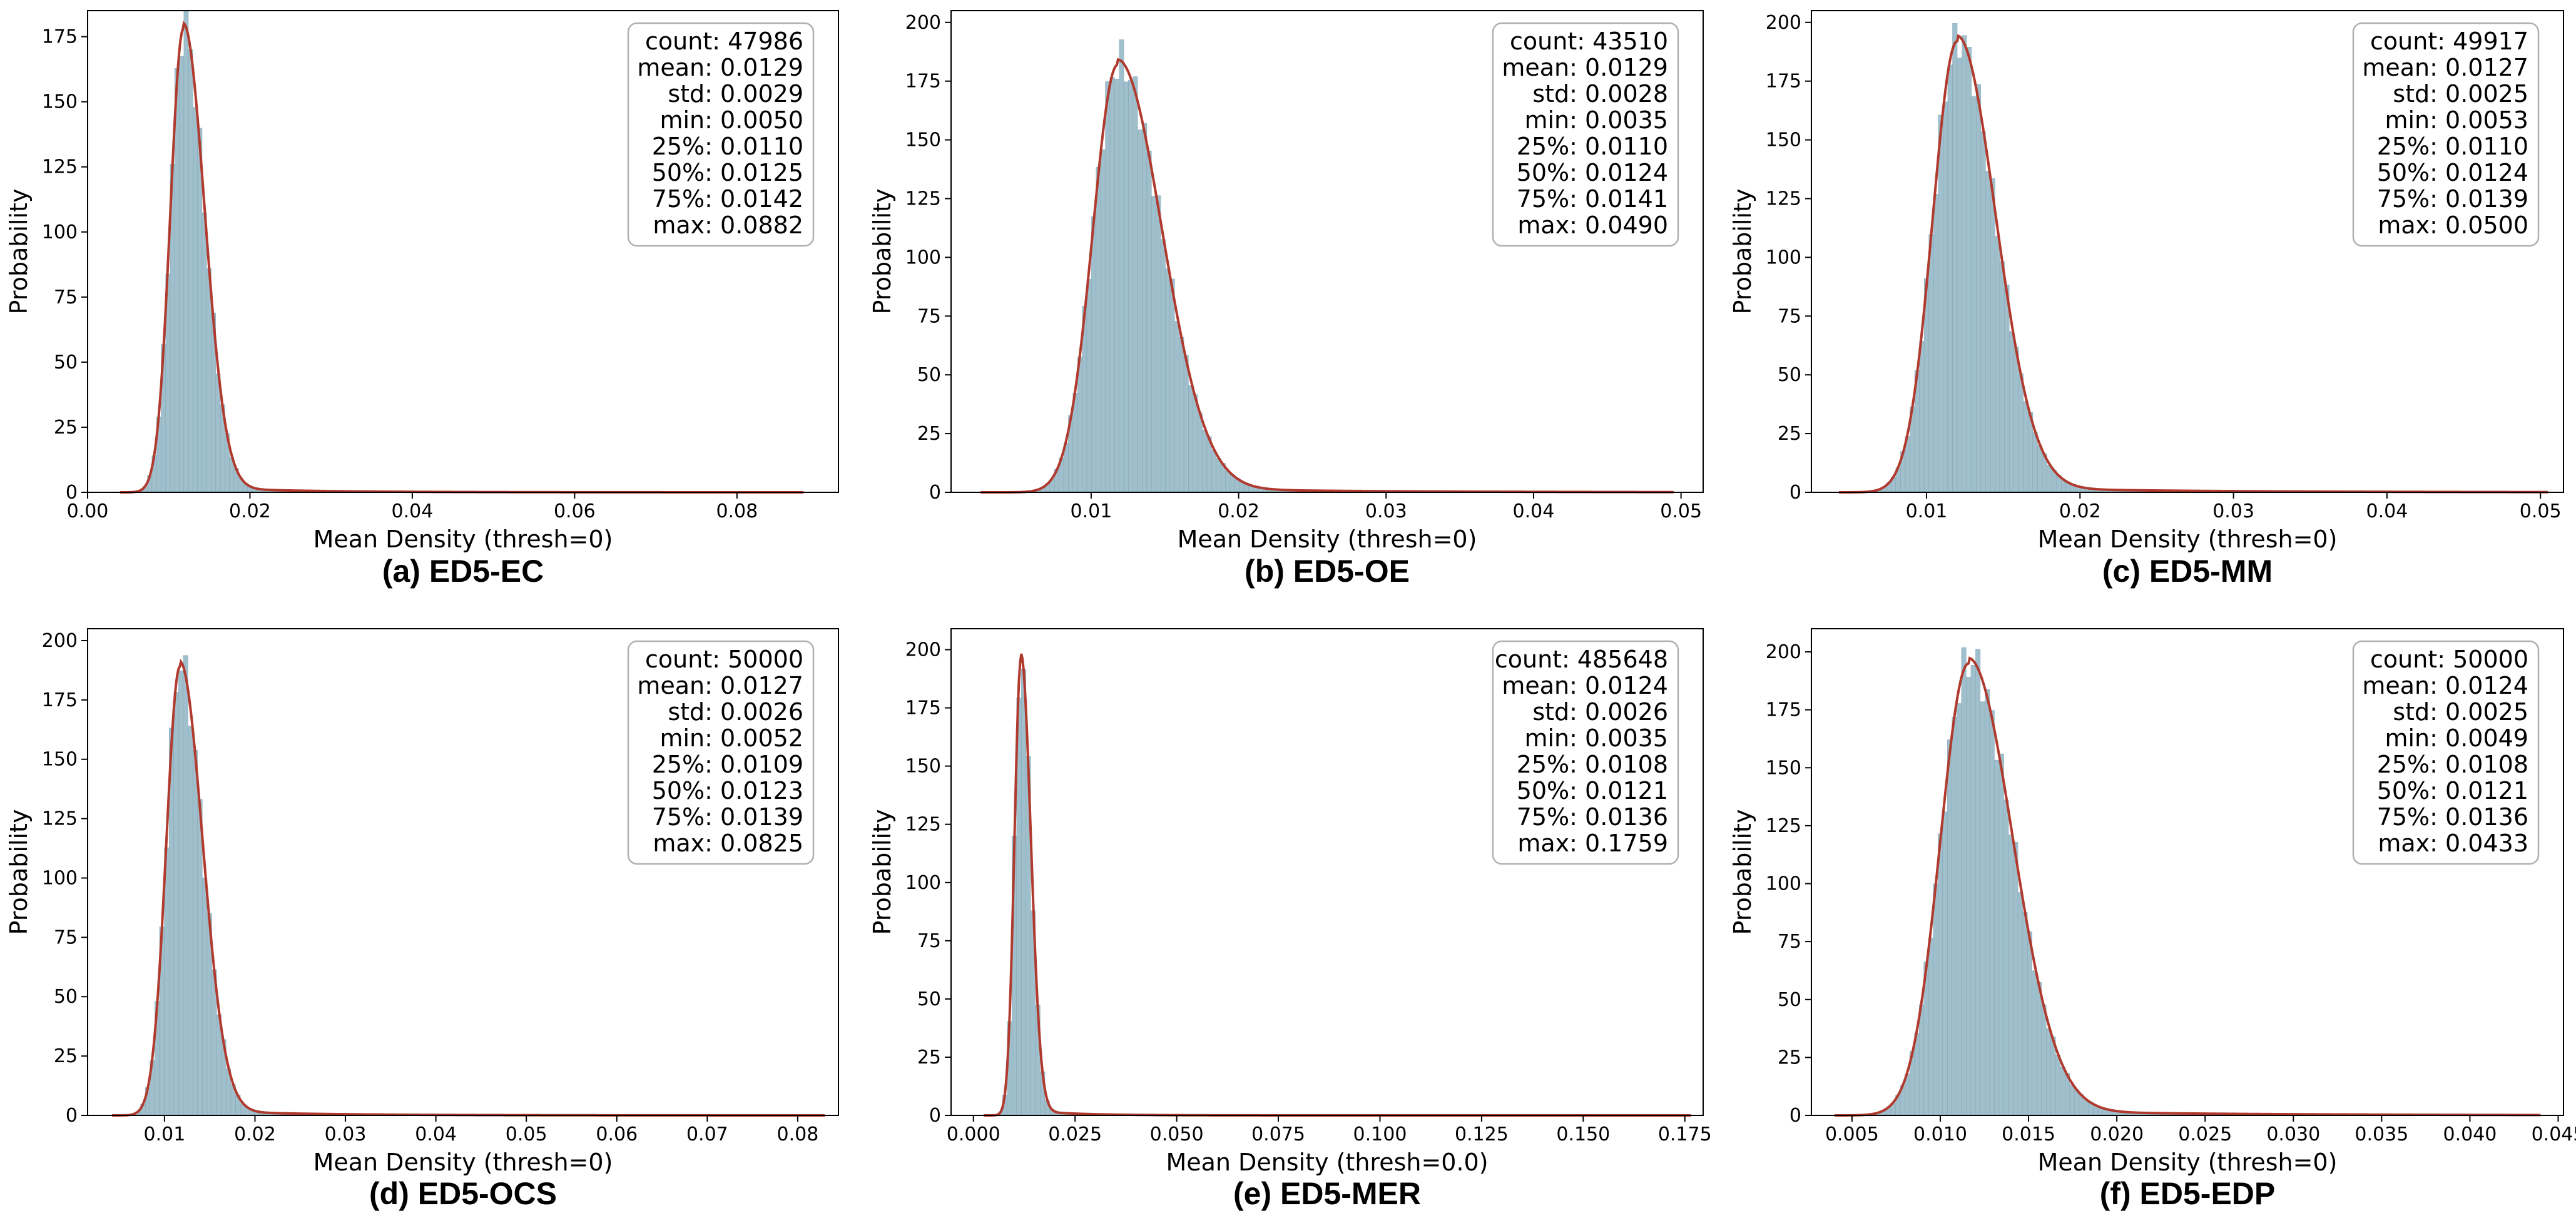  I want to click on stats-line: count: 50000, so click(724, 659).